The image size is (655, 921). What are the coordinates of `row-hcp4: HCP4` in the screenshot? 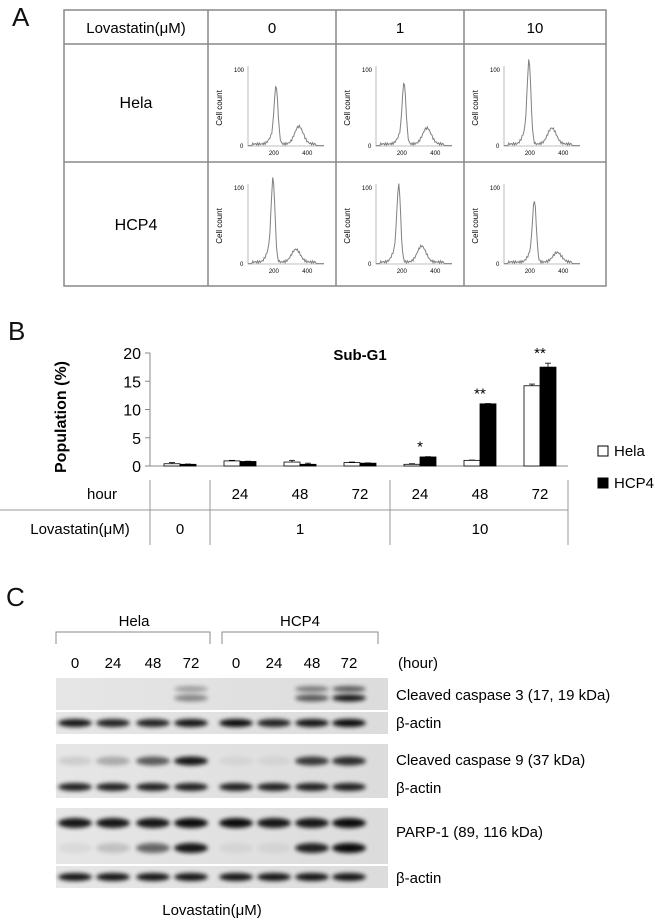 It's located at (136, 225).